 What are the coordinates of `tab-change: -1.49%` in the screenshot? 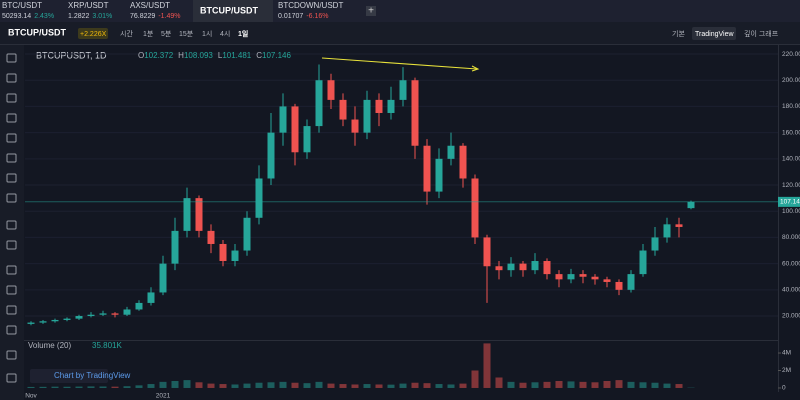 It's located at (169, 16).